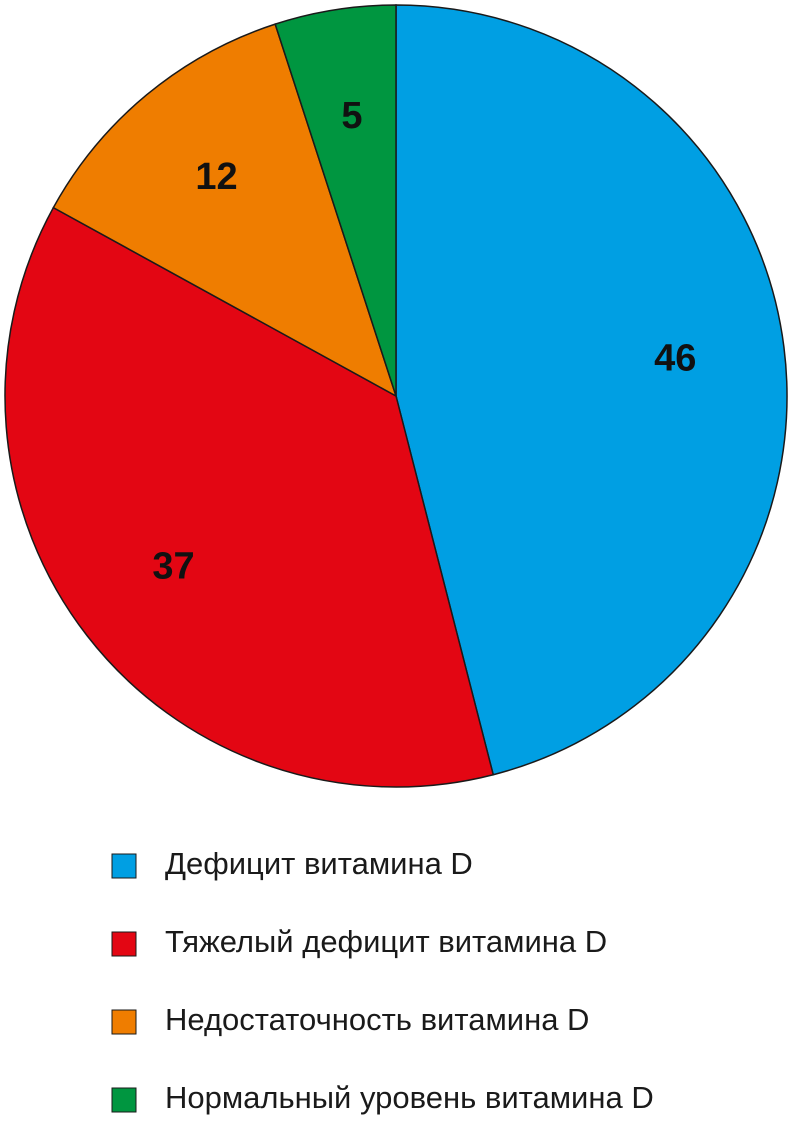 This screenshot has width=792, height=1125. What do you see at coordinates (377, 1019) in the screenshot?
I see `legend-label: Недостаточность витамина D` at bounding box center [377, 1019].